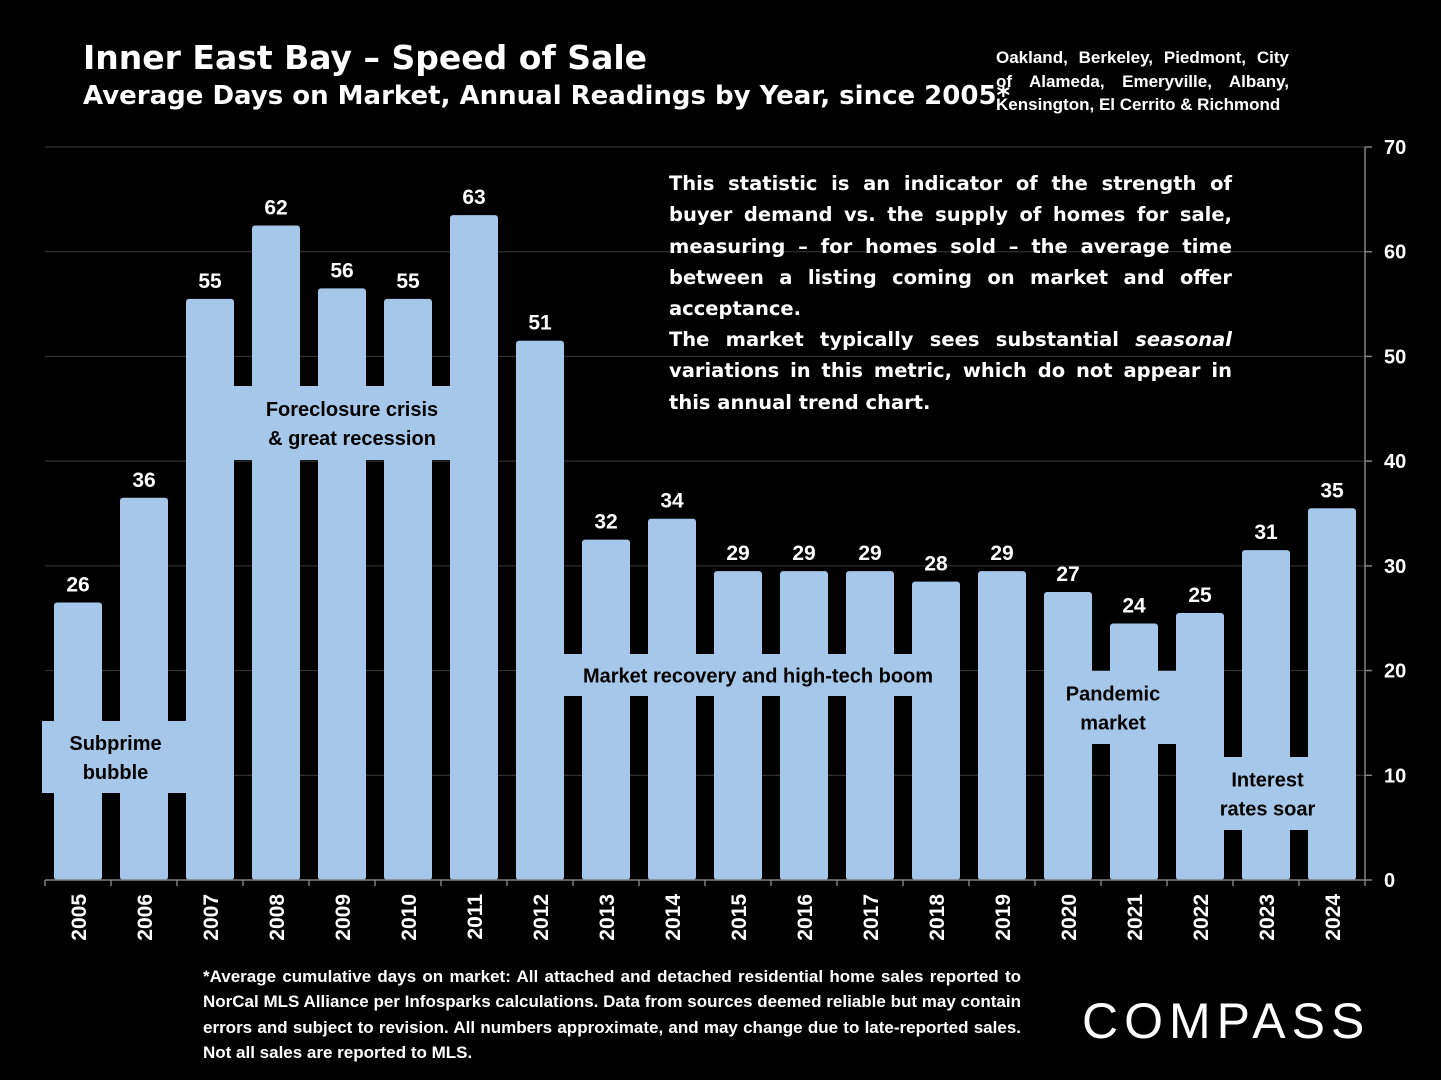 This screenshot has height=1080, width=1441. I want to click on x-tick-label-2023: 2023, so click(1267, 917).